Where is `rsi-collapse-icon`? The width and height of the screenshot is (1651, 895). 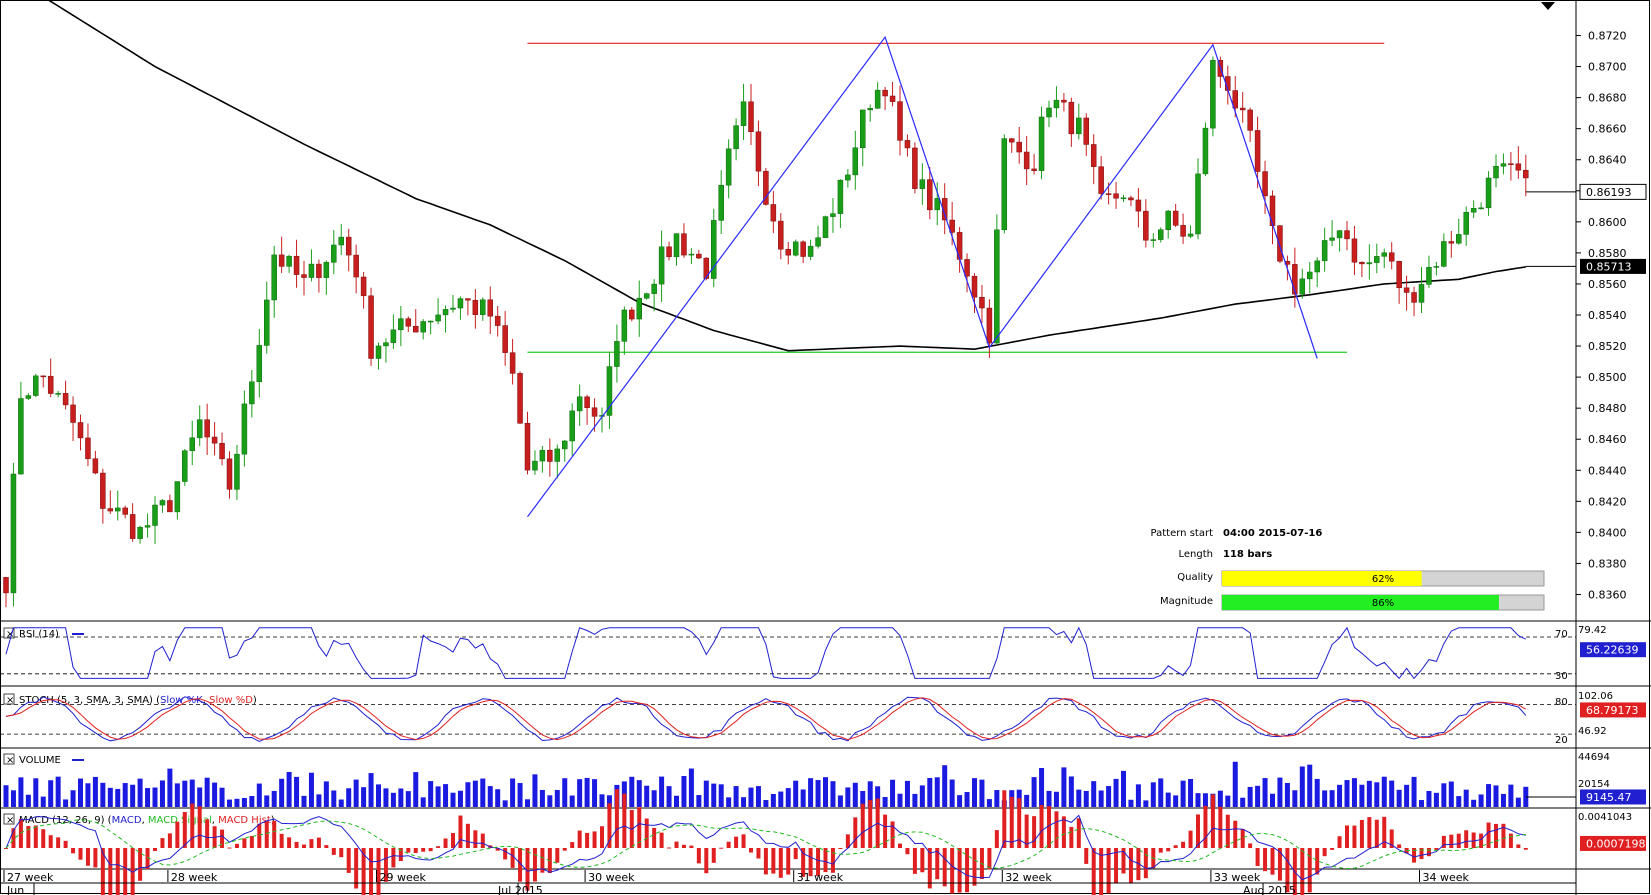 rsi-collapse-icon is located at coordinates (9, 633).